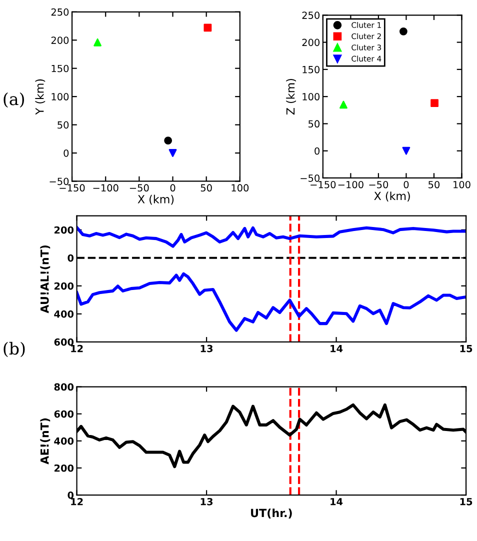 Image resolution: width=477 pixels, height=541 pixels. Describe the element at coordinates (45, 279) in the screenshot. I see `y-axis-title: AU!AL!(nT)` at that location.